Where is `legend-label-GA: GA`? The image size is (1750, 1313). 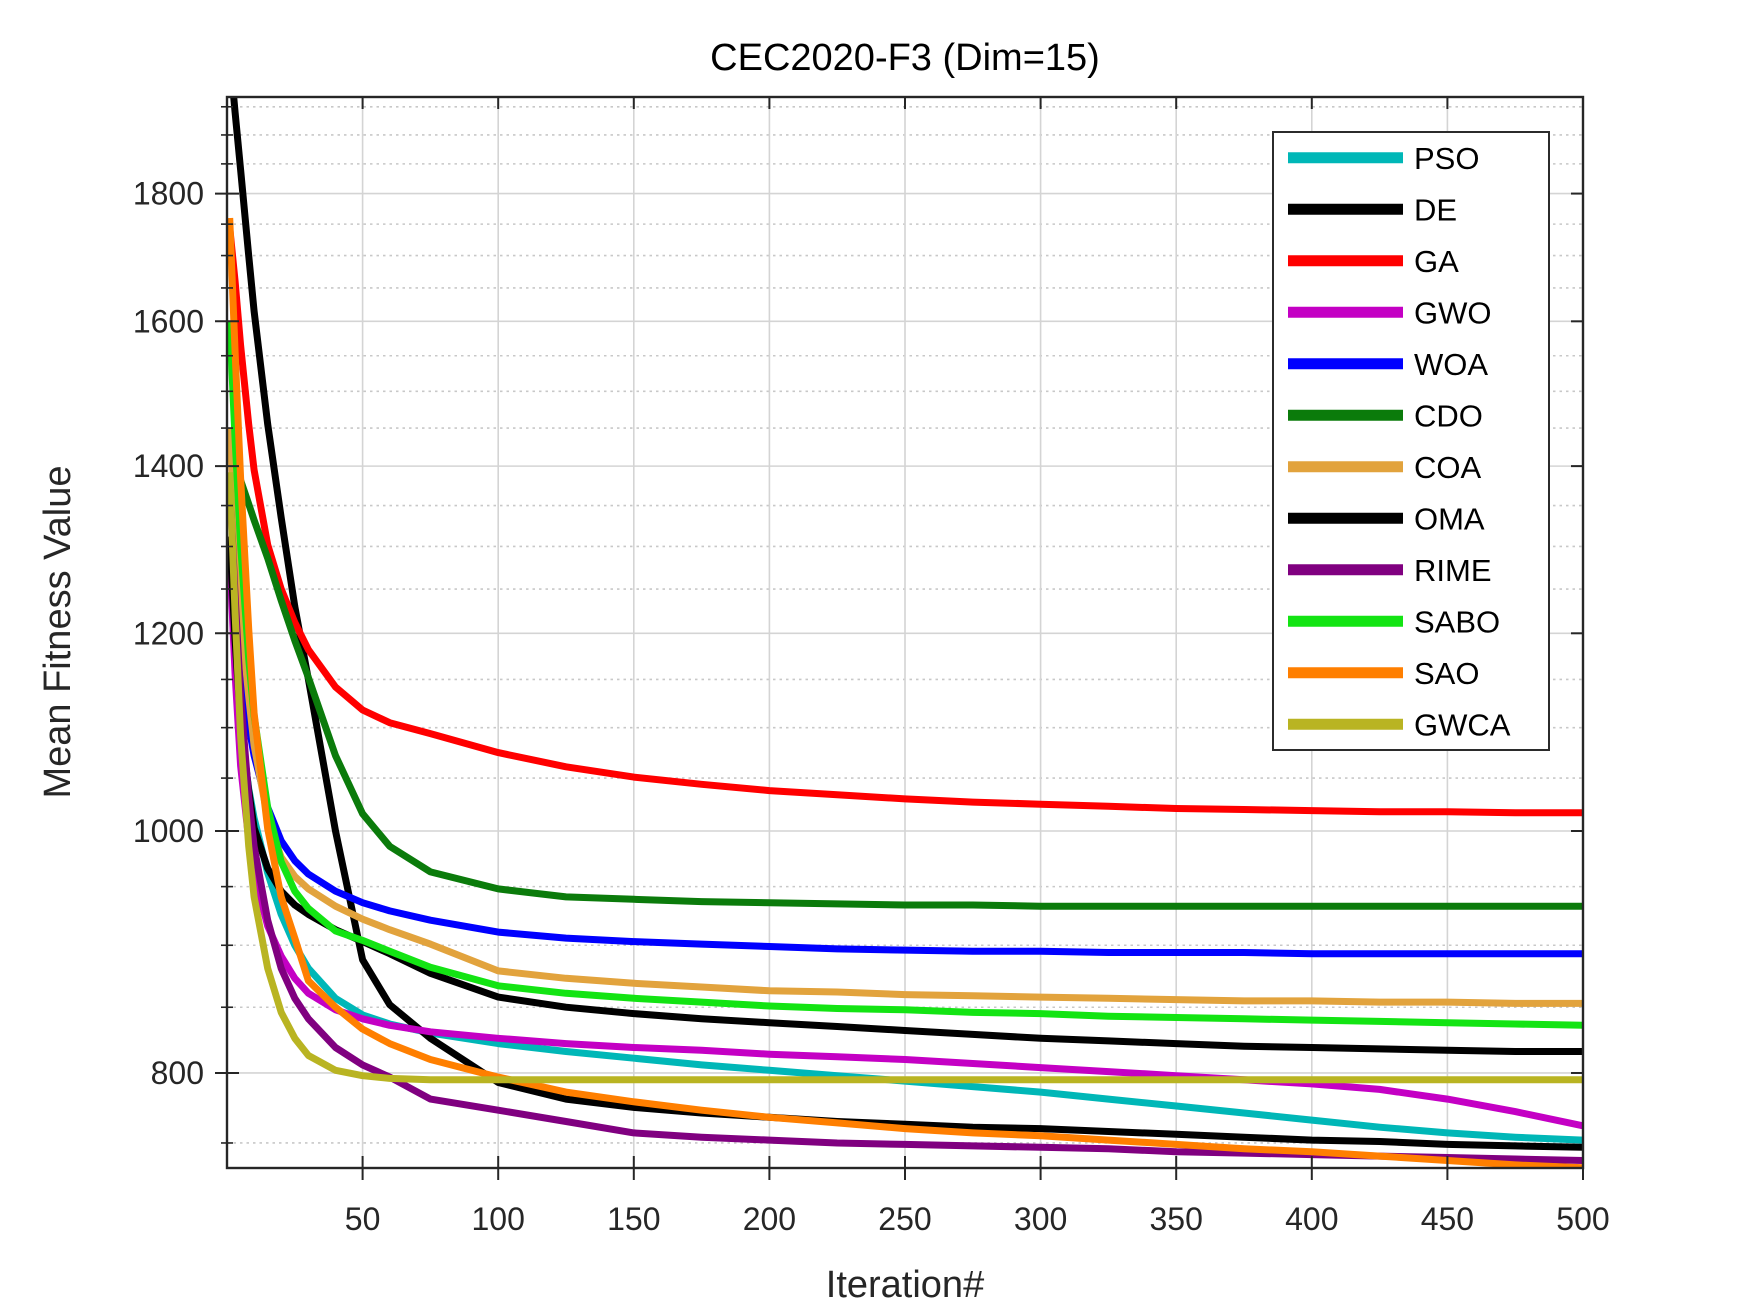 legend-label-GA: GA is located at coordinates (1436, 261).